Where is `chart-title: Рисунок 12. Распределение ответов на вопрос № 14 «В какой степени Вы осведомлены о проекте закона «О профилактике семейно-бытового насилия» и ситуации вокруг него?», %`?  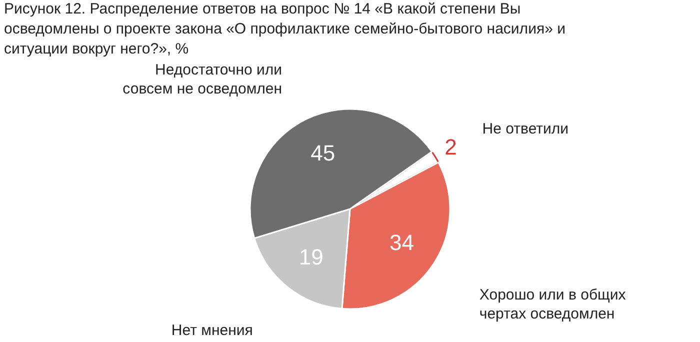
chart-title: Рисунок 12. Распределение ответов на вопрос № 14 «В какой степени Вы осведомлены о проекте закона «О профилактике семейно-бытового насилия» и ситуации вокруг него?», % is located at coordinates (285, 29).